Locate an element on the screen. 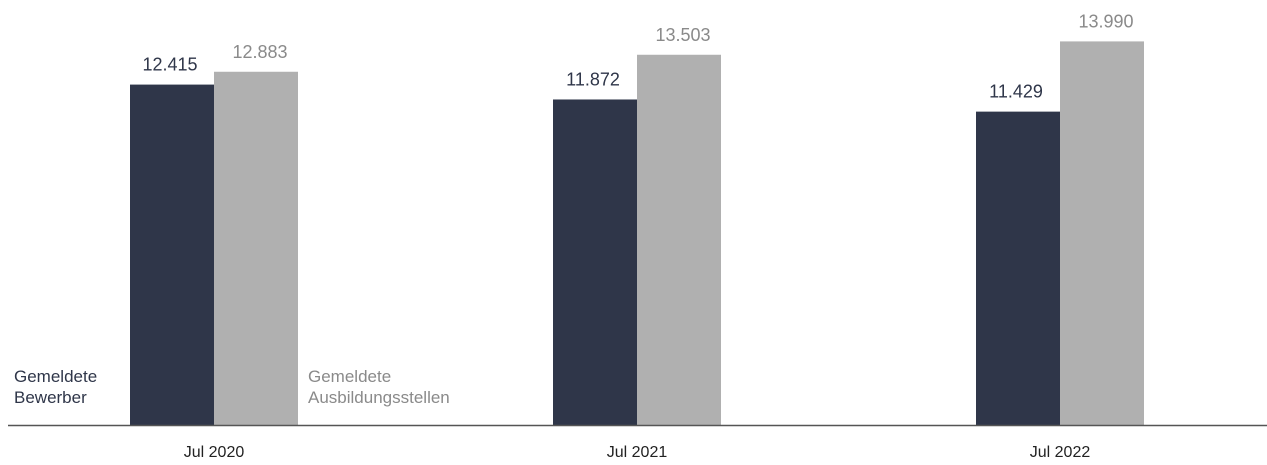  x-tick-labels-layer: Jul 2020 Jul 2021 Jul 2022 is located at coordinates (637, 452).